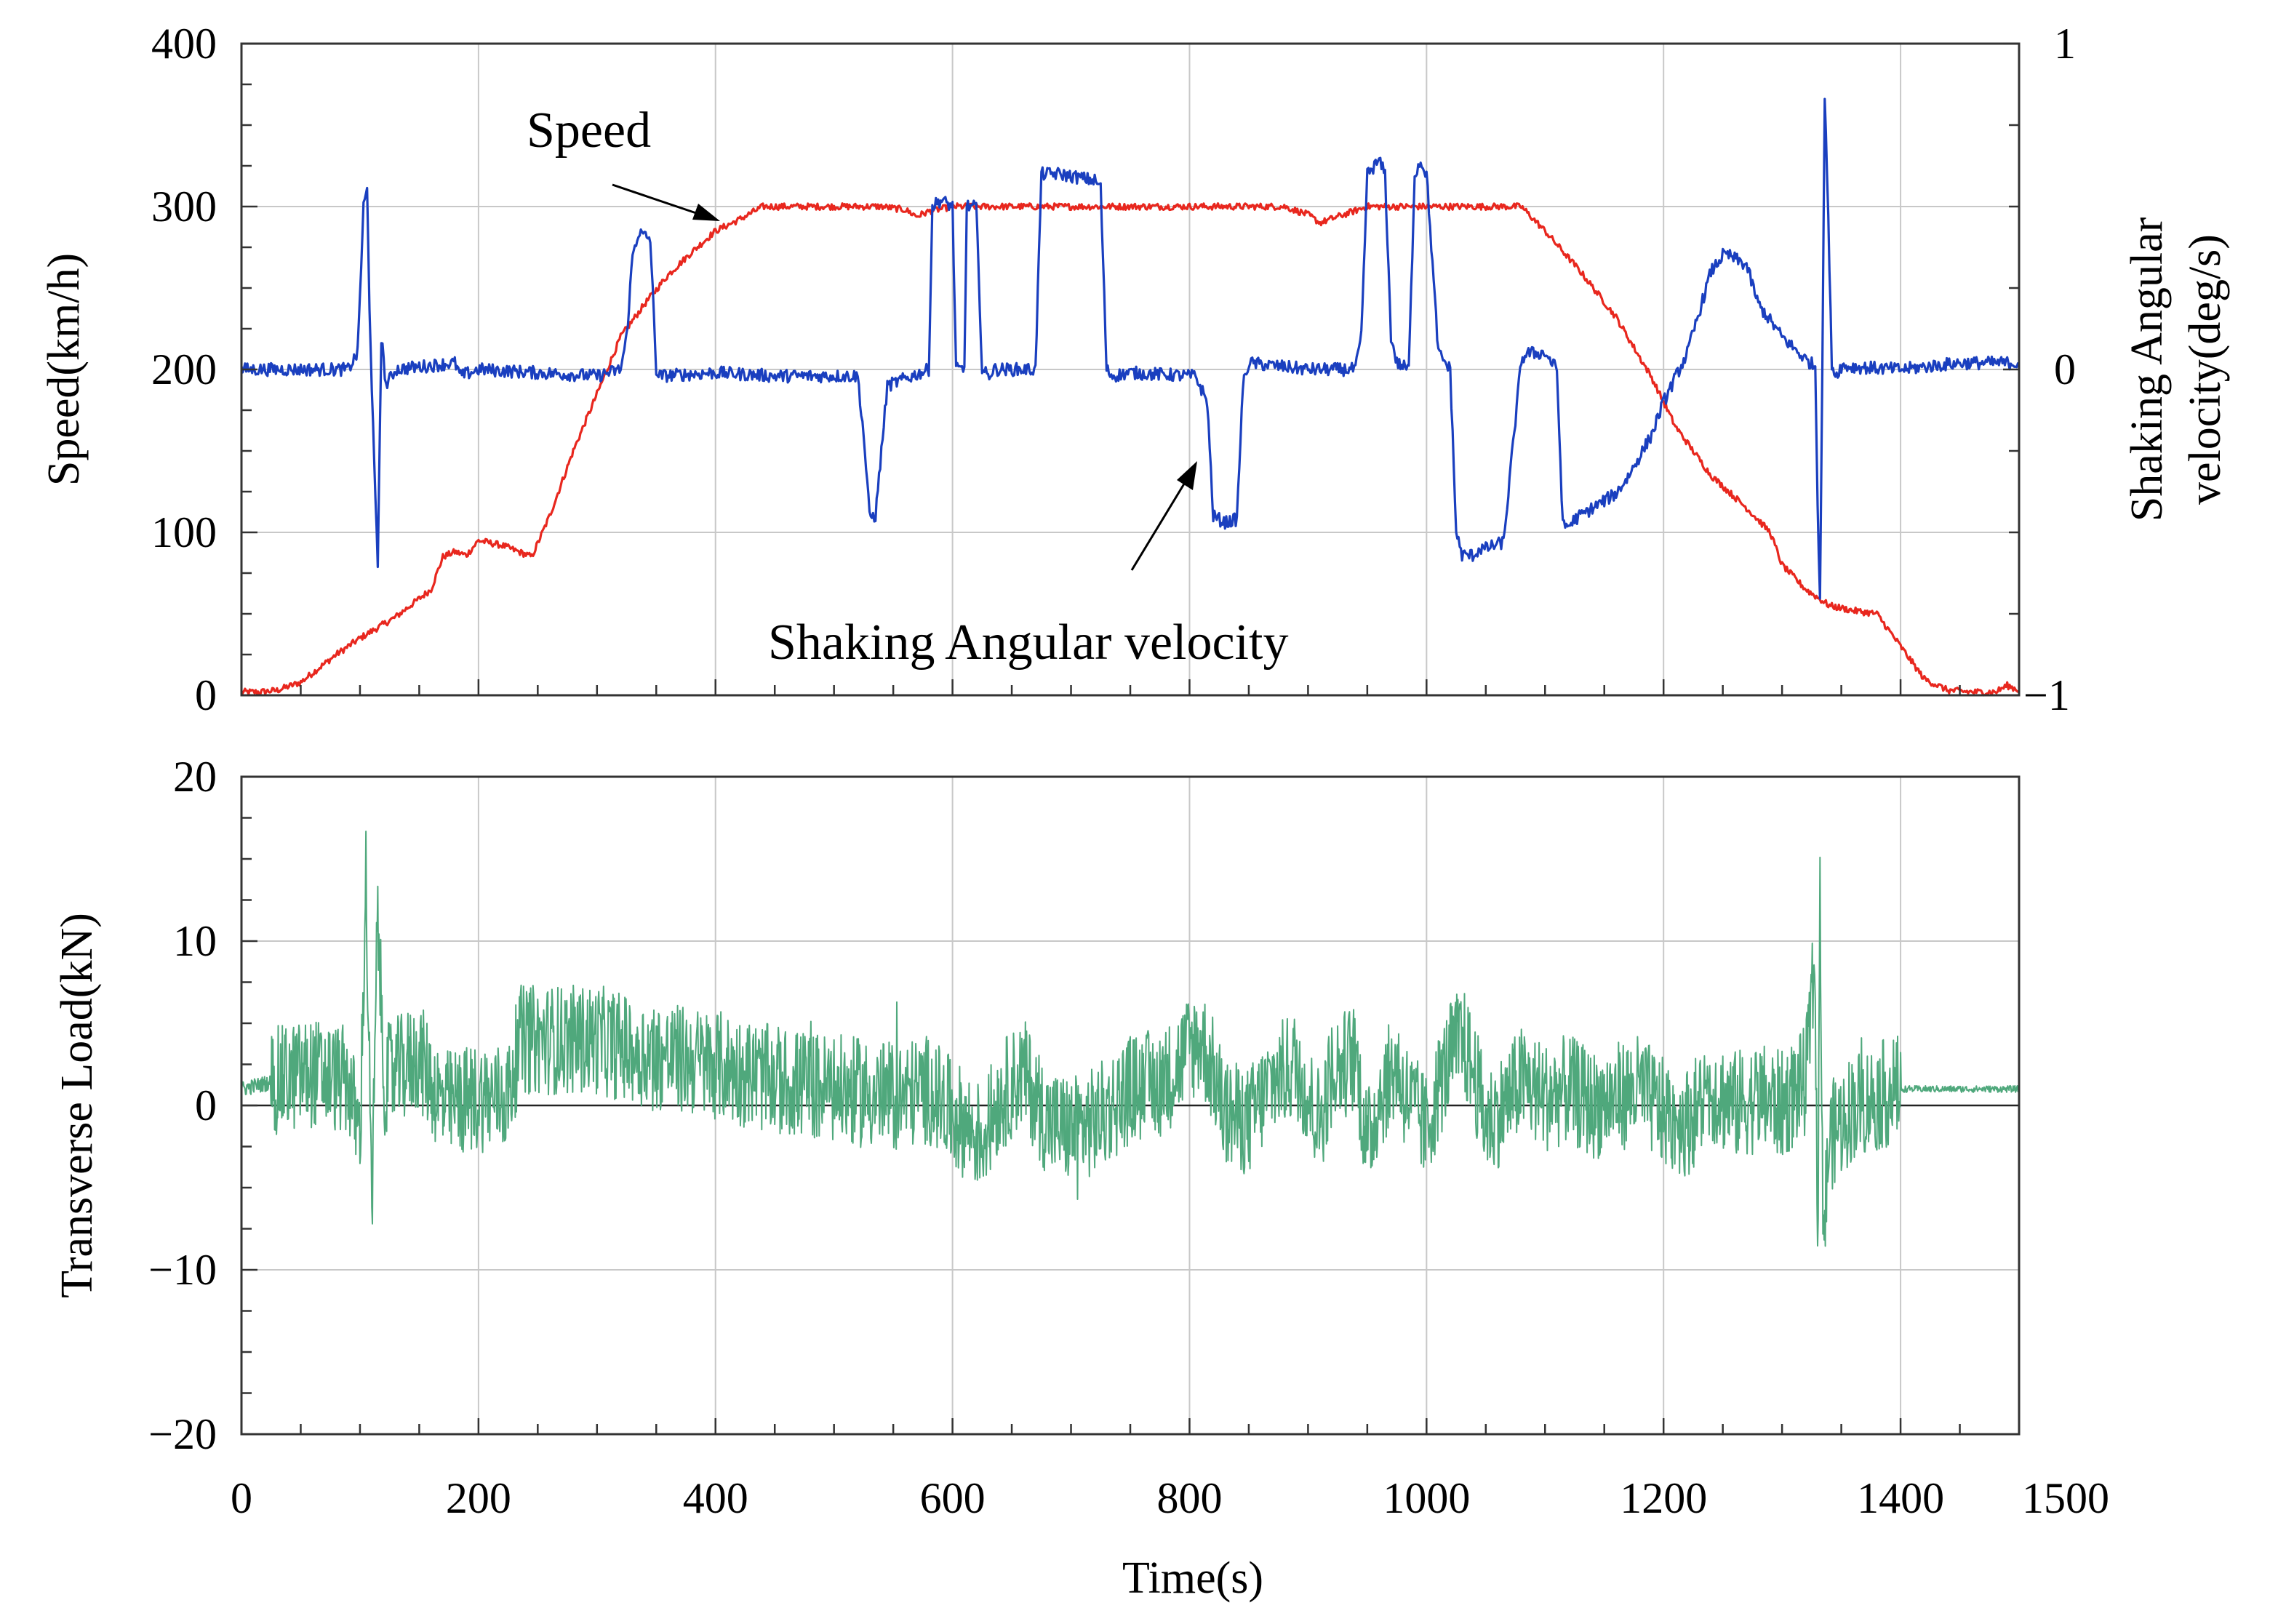  What do you see at coordinates (715, 1498) in the screenshot?
I see `bottom-x-tick-label: 400` at bounding box center [715, 1498].